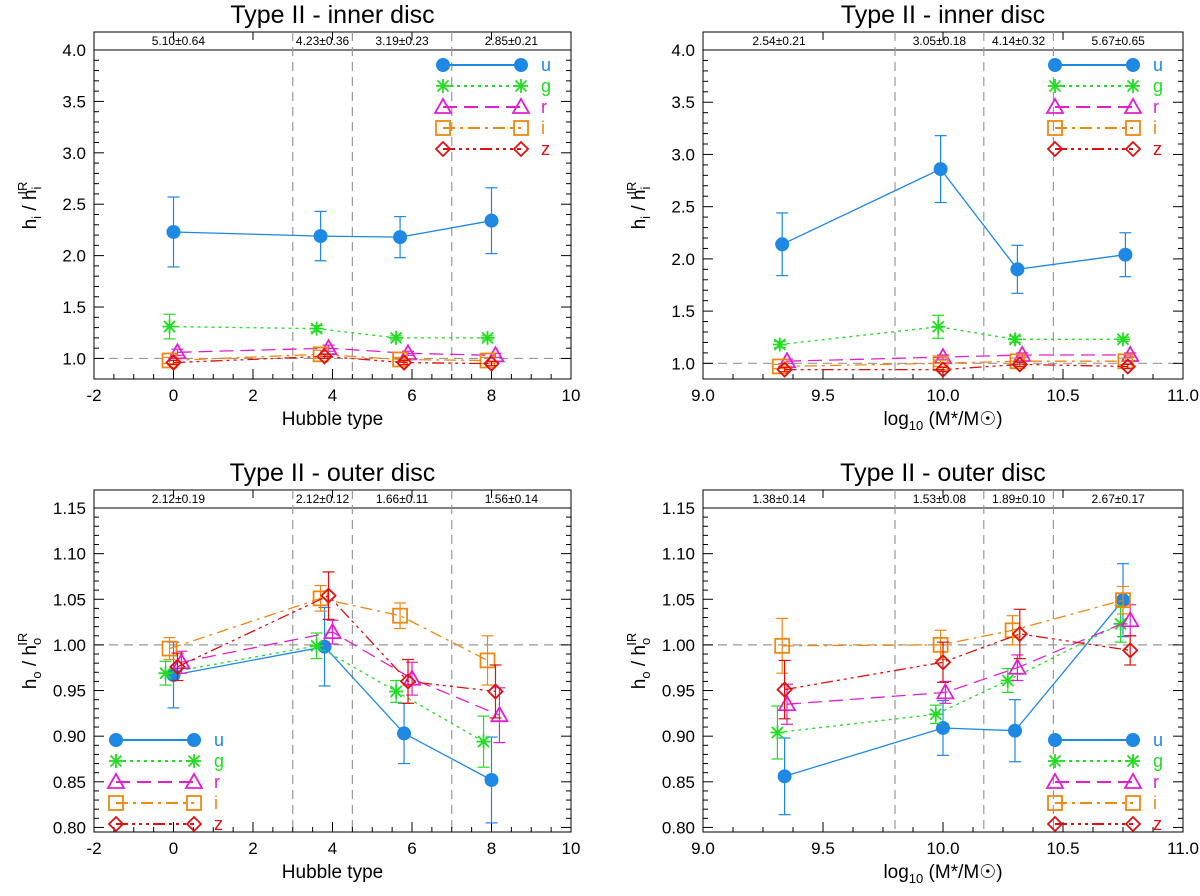 The image size is (1200, 896). I want to click on x-tick-label: 9.5, so click(823, 848).